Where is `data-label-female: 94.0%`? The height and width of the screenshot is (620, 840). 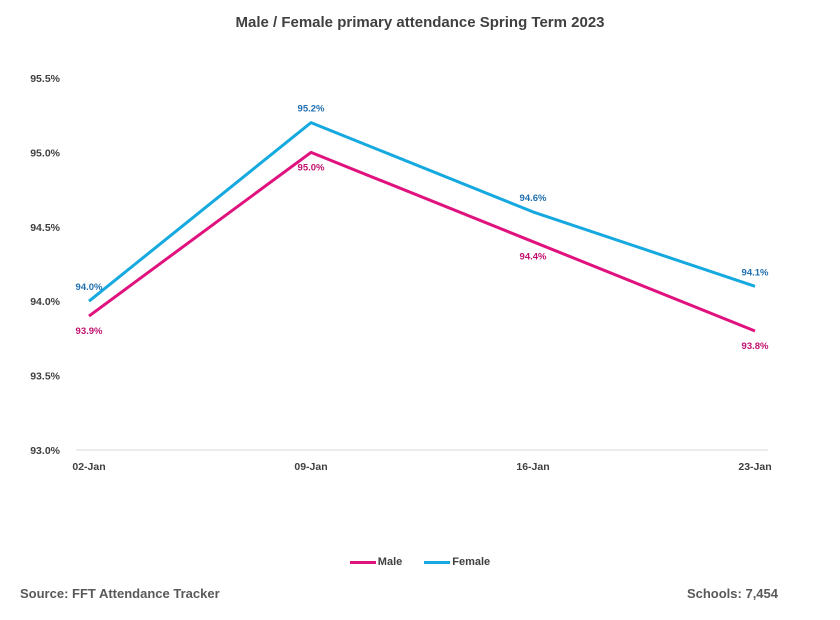
data-label-female: 94.0% is located at coordinates (89, 287).